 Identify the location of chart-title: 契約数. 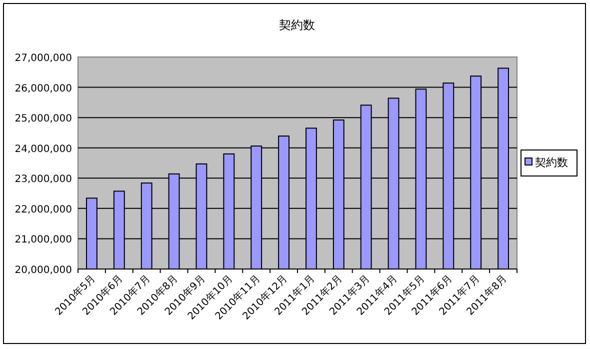
(297, 25).